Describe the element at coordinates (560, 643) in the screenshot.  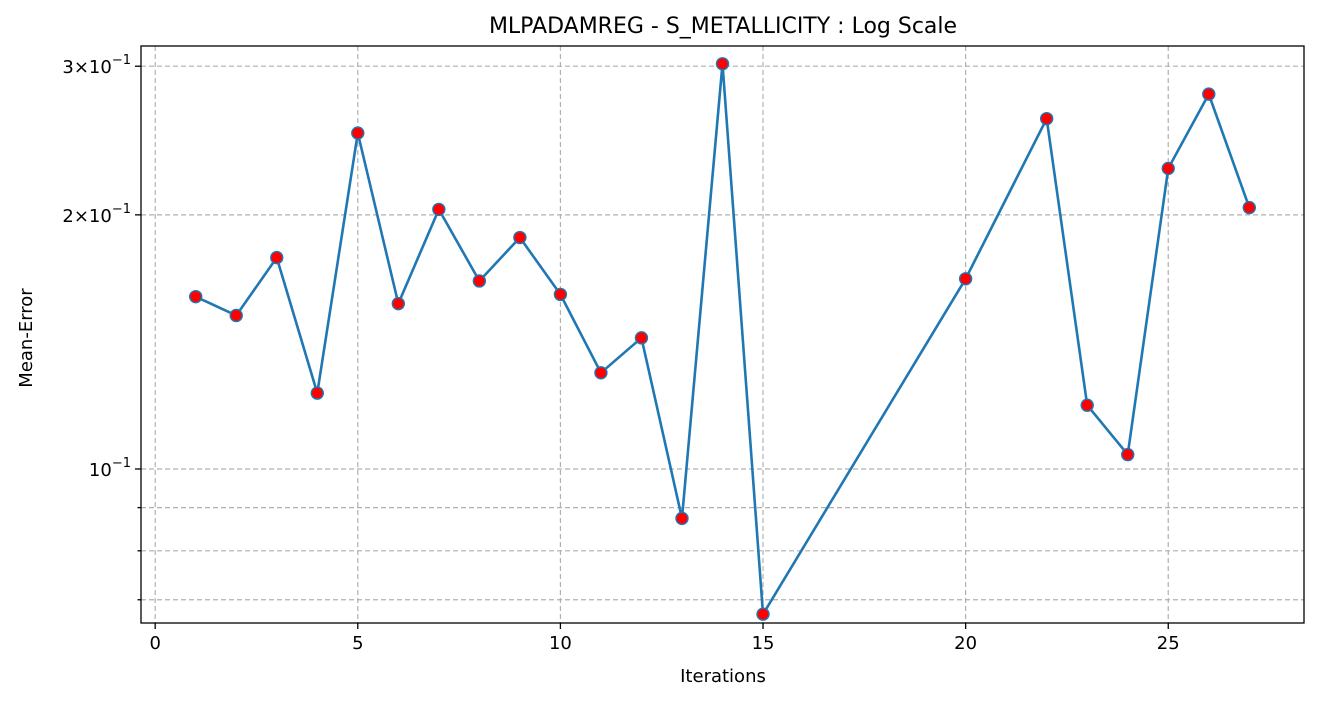
I see `x-tick-label: 10` at that location.